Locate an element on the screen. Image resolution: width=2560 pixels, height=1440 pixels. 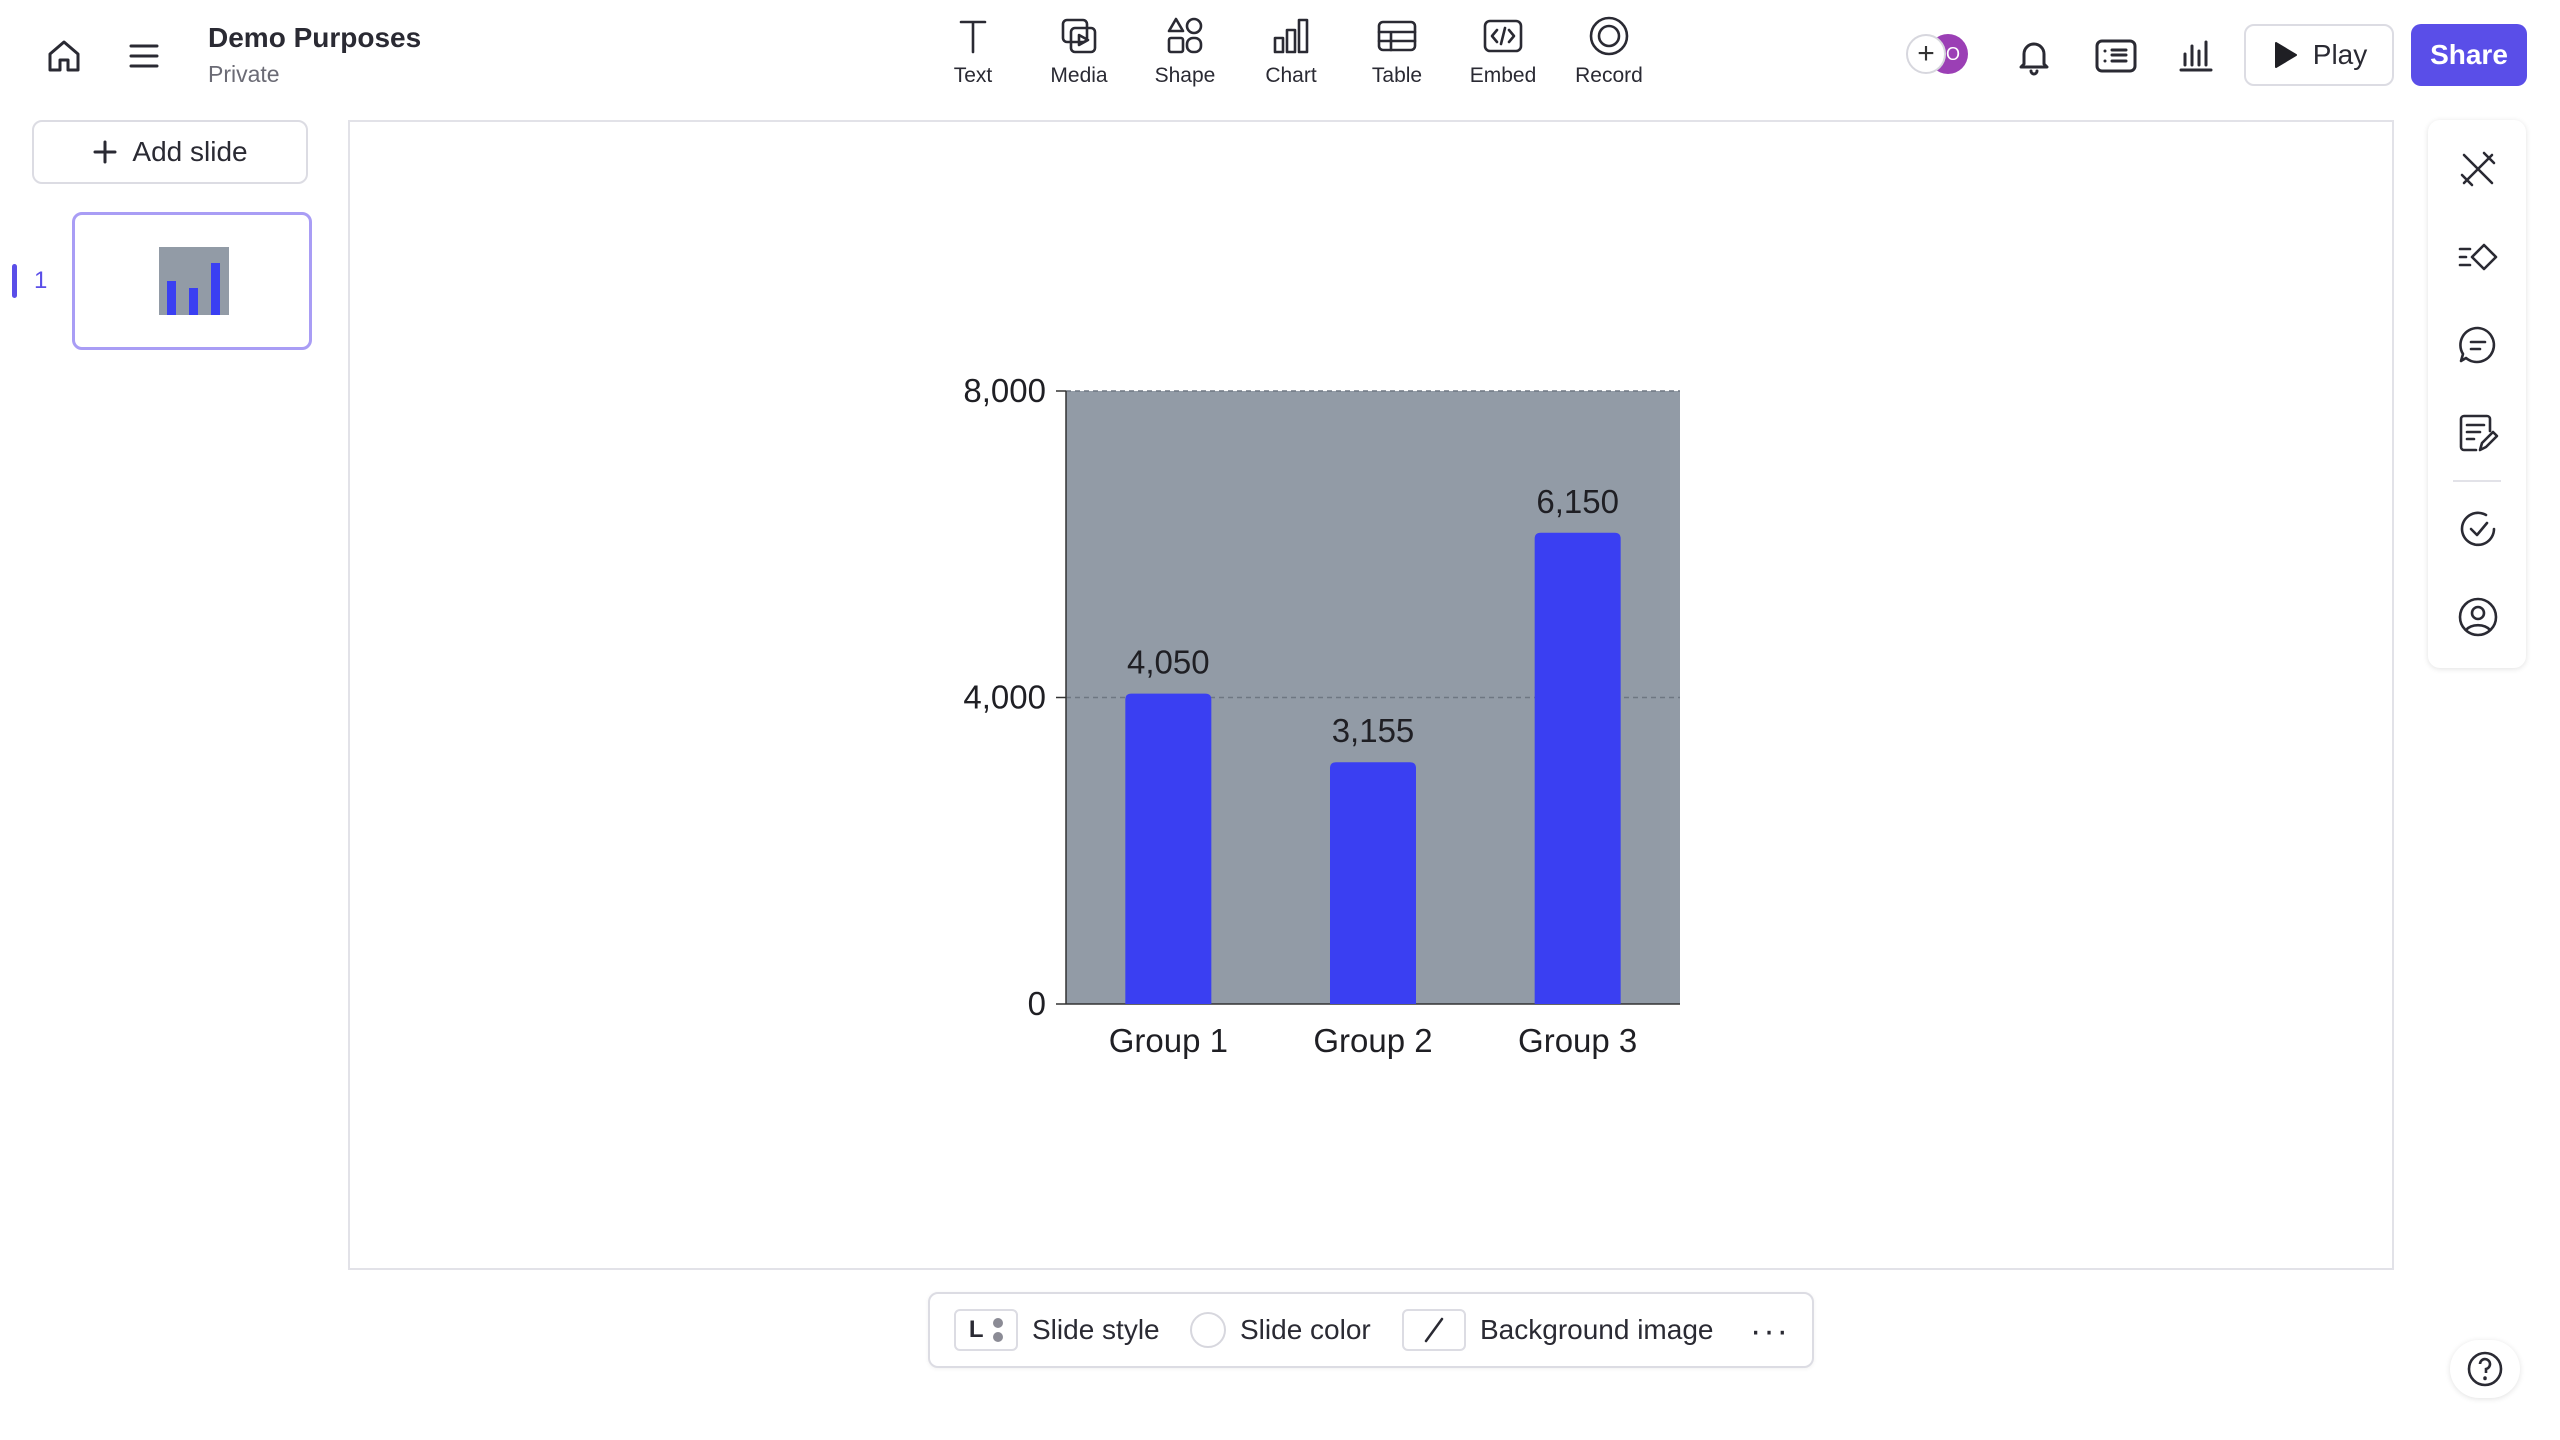
x-tick-label: Group 3 is located at coordinates (1577, 1040).